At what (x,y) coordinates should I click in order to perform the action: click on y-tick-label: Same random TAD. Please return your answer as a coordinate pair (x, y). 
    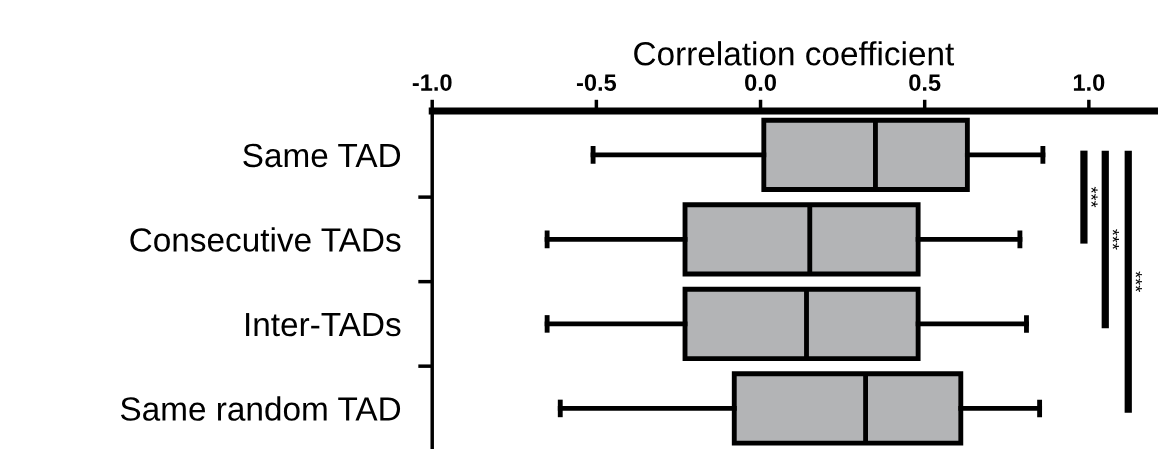
    Looking at the image, I should click on (260, 408).